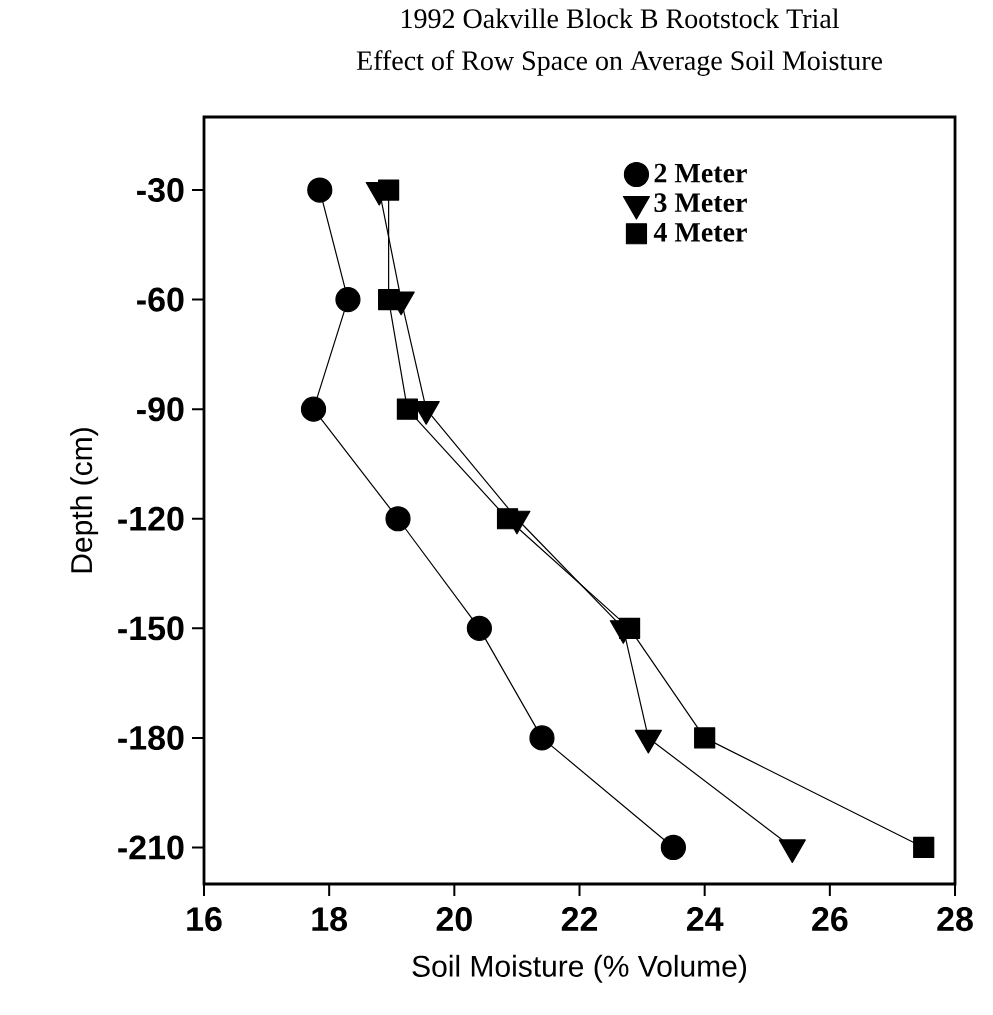  What do you see at coordinates (204, 919) in the screenshot?
I see `x-tick-label: 16` at bounding box center [204, 919].